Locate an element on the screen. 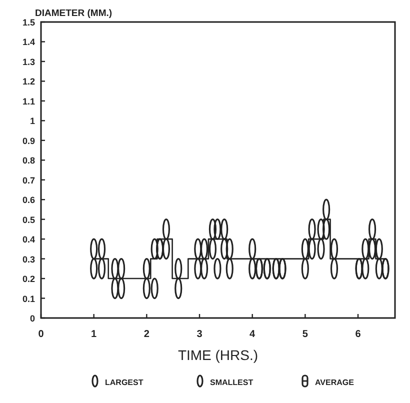 Image resolution: width=410 pixels, height=403 pixels. x-tick-label: 4 is located at coordinates (253, 334).